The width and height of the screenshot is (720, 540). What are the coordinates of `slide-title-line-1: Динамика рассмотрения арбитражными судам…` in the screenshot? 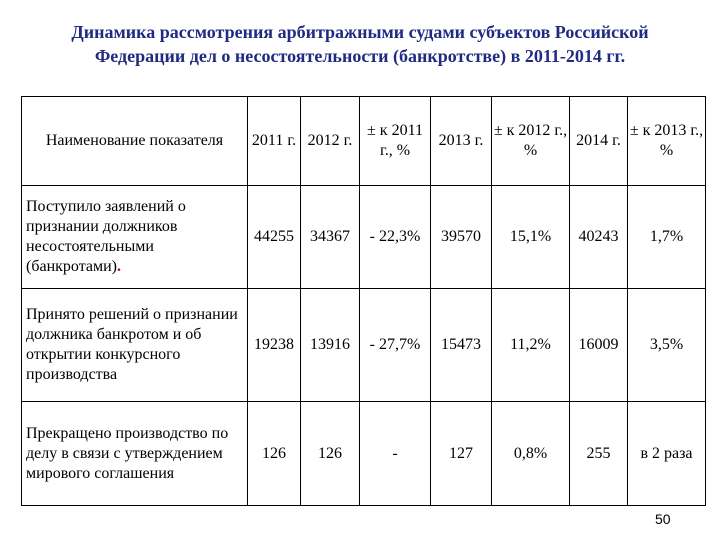 It's located at (360, 32).